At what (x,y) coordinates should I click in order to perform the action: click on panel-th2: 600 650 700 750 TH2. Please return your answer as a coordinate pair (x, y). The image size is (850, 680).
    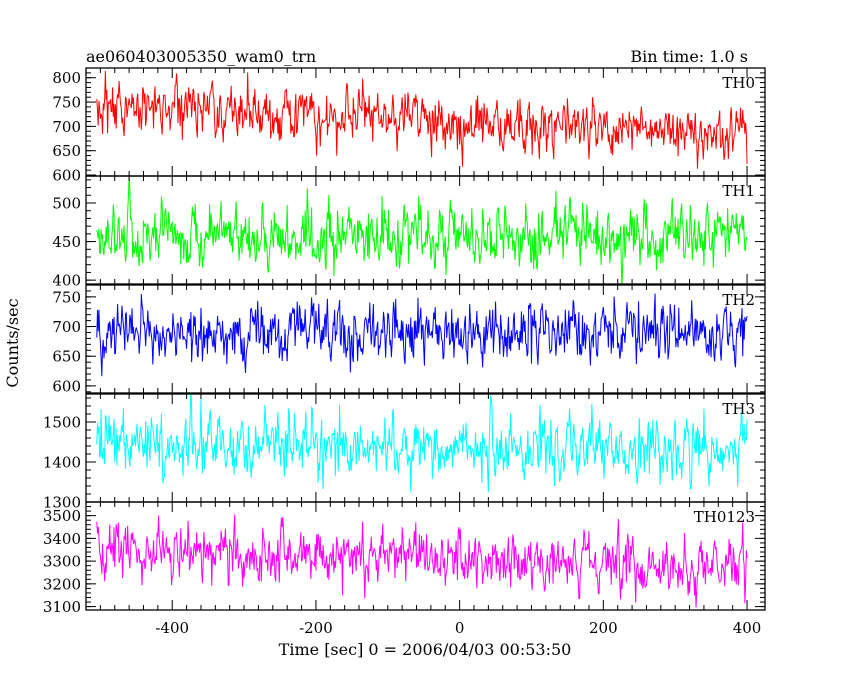
    Looking at the image, I should click on (409, 339).